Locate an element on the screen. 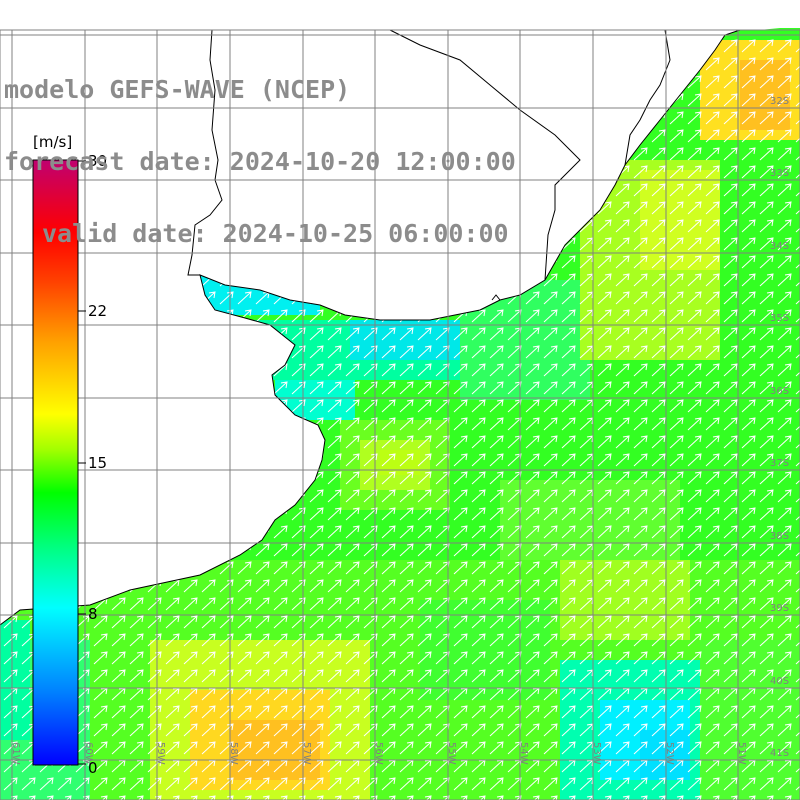 The width and height of the screenshot is (800, 800). lon-label: 60W is located at coordinates (88, 753).